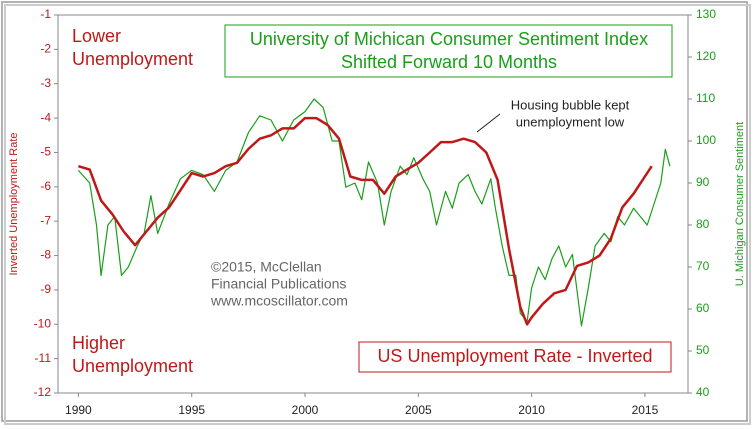  I want to click on y2-tick-label: 40, so click(703, 392).